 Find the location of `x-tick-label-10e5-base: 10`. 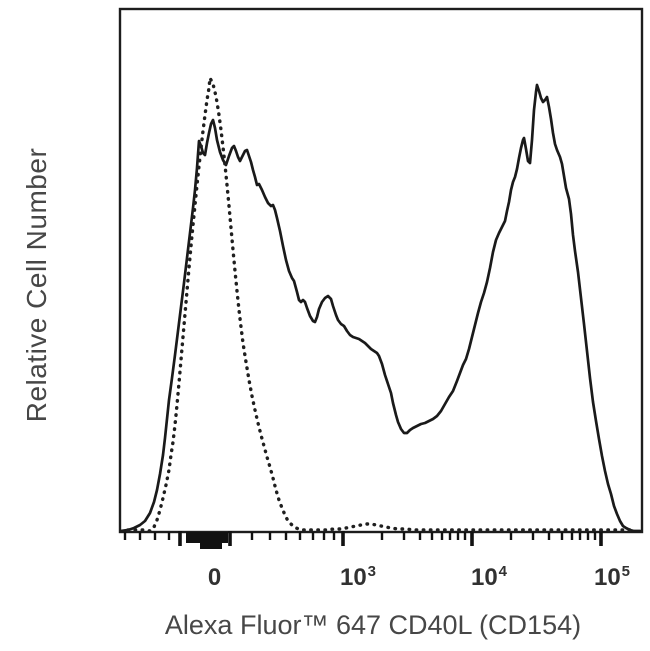

x-tick-label-10e5-base: 10 is located at coordinates (607, 577).